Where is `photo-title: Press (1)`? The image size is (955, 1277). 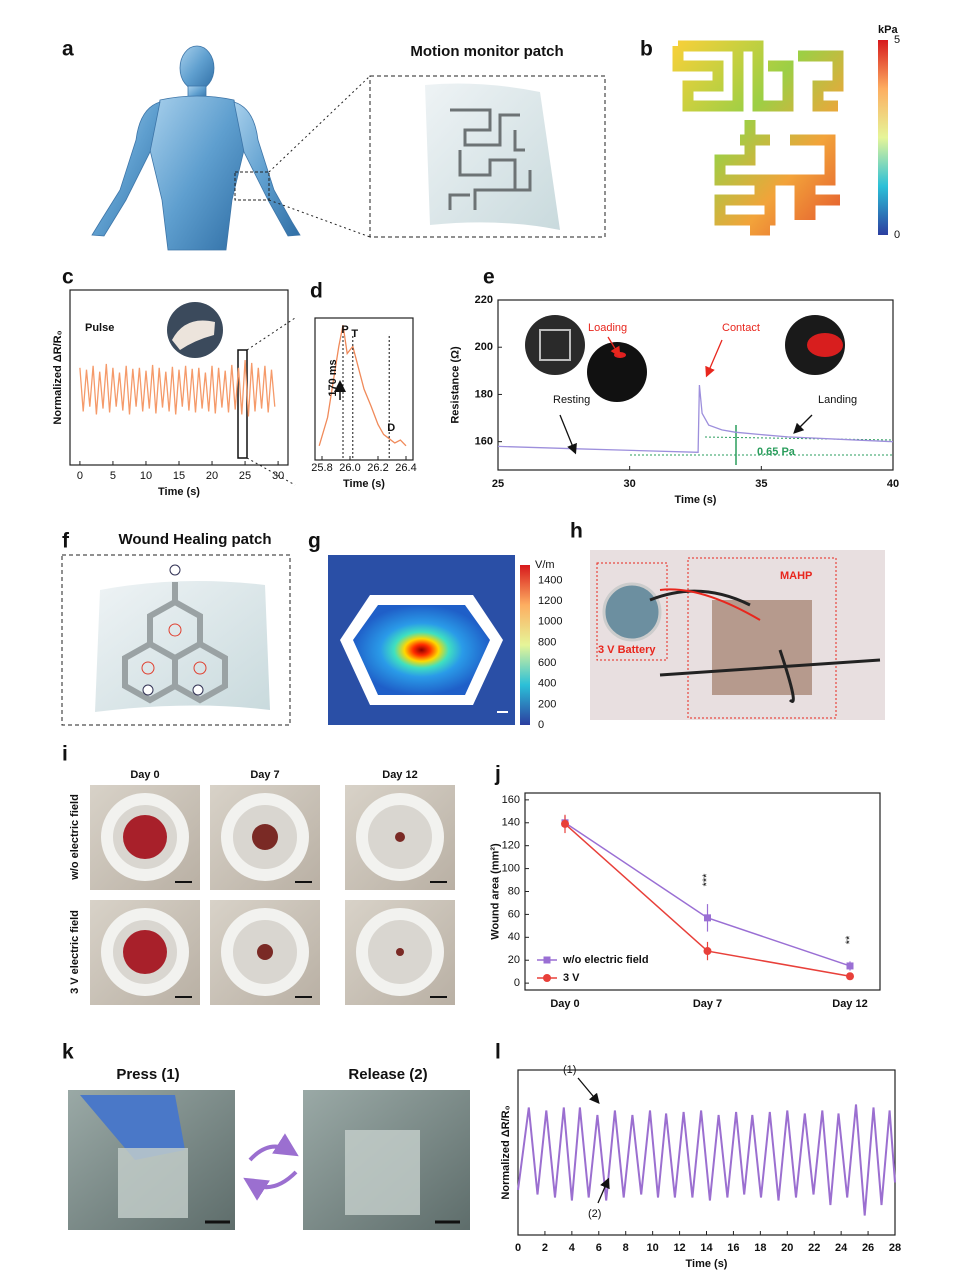
photo-title: Press (1) is located at coordinates (147, 1074).